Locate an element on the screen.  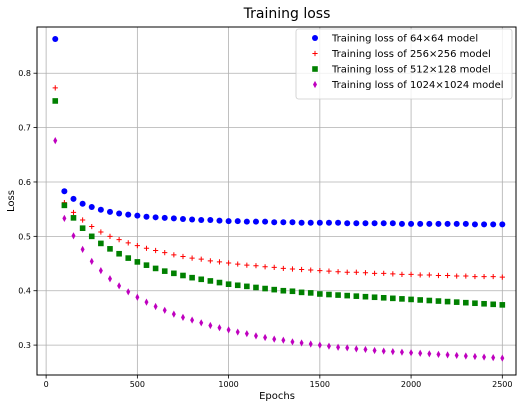
x-tick-label: 2500 is located at coordinates (502, 384).